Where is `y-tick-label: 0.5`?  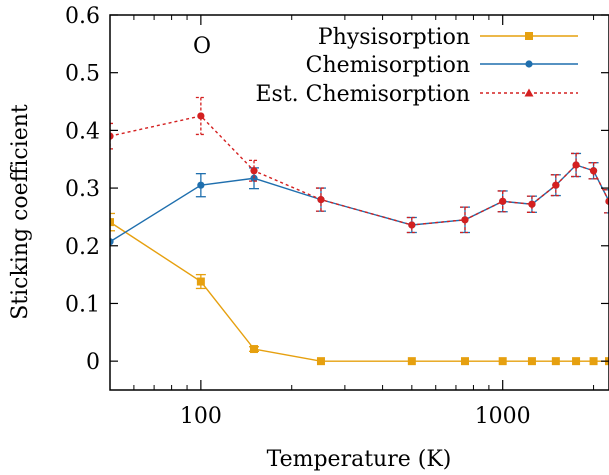
y-tick-label: 0.5 is located at coordinates (82, 74).